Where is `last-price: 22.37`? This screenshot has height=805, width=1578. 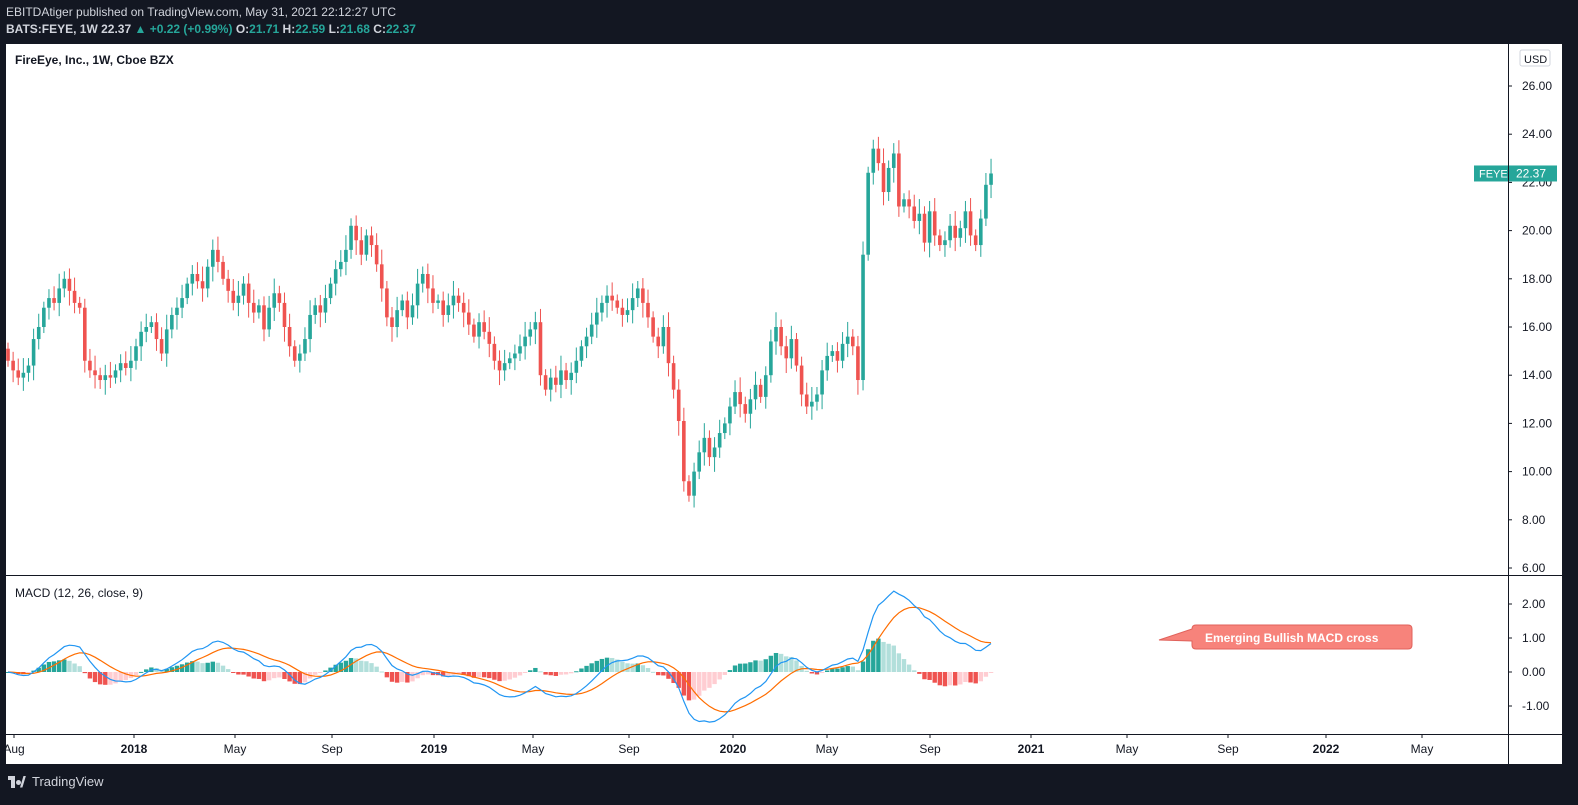
last-price: 22.37 is located at coordinates (116, 29).